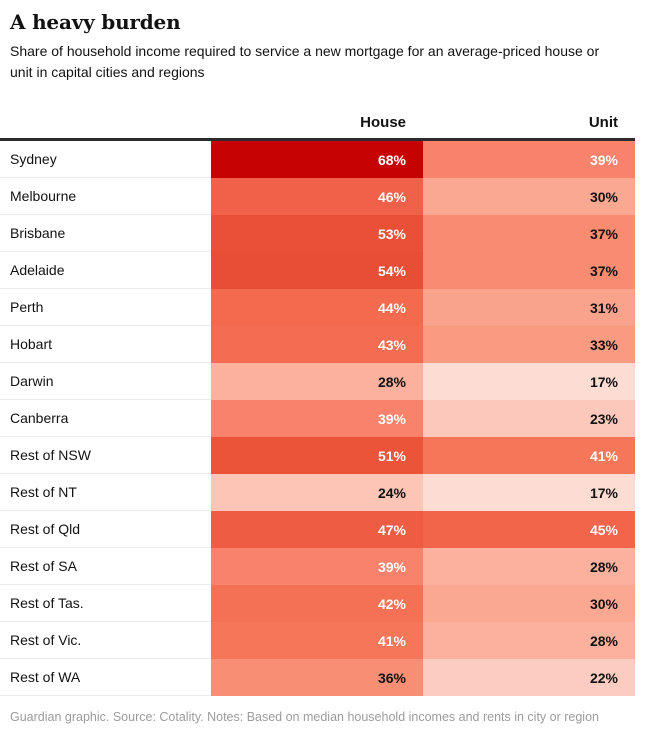 This screenshot has height=731, width=645. What do you see at coordinates (529, 455) in the screenshot?
I see `unit-value-cell: 41%` at bounding box center [529, 455].